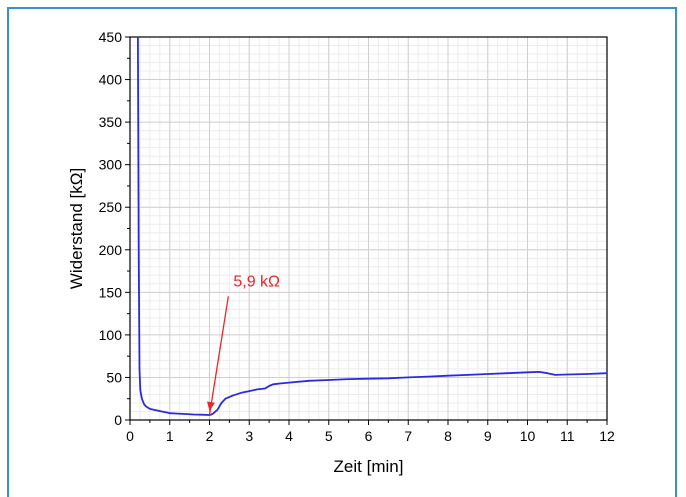  I want to click on x-tick-label: 4, so click(289, 436).